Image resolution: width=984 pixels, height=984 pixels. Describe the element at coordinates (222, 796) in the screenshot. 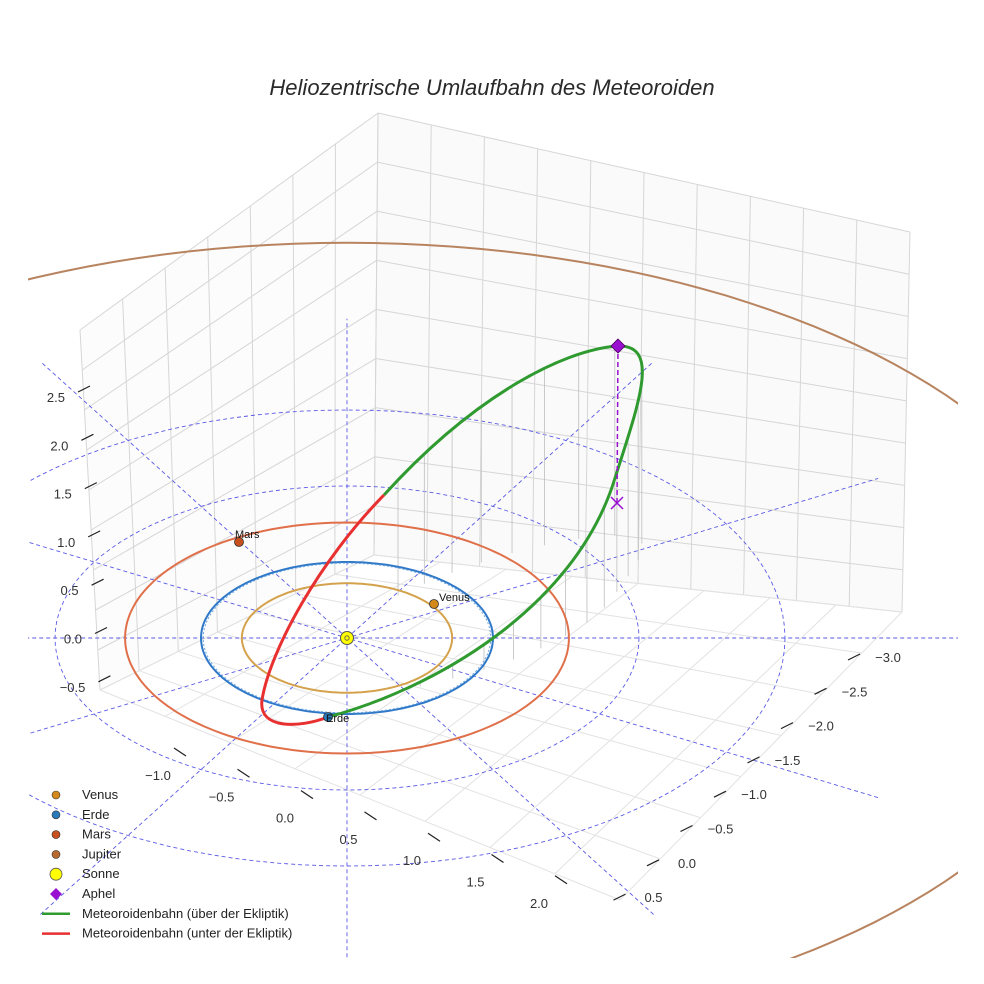

I see `x-tick-label: −0.5` at that location.